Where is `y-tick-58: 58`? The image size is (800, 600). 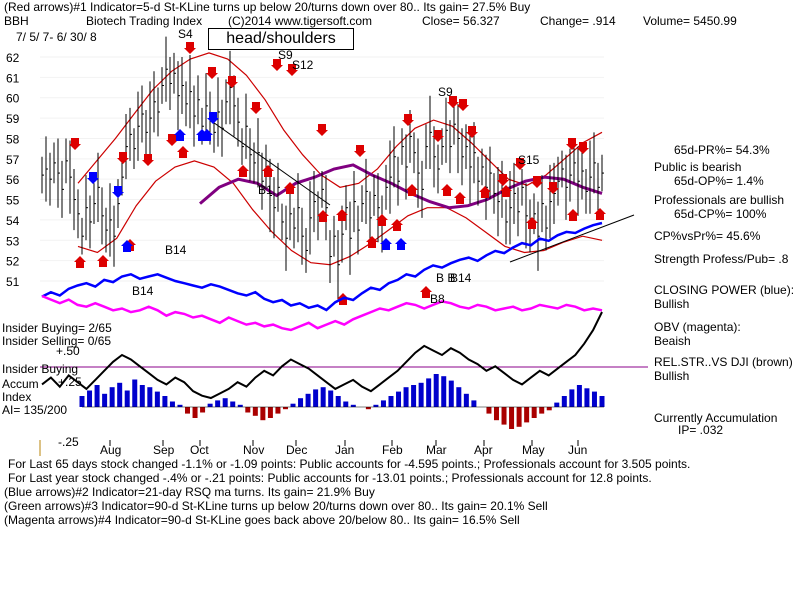 y-tick-58: 58 is located at coordinates (13, 139).